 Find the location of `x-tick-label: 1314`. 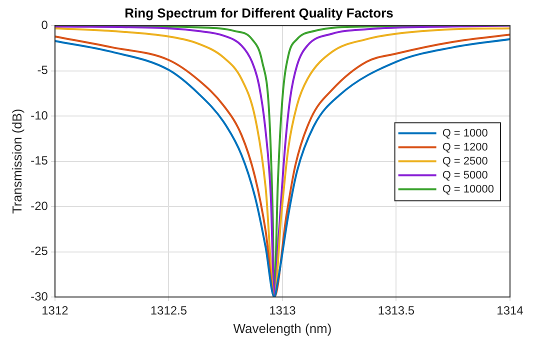

x-tick-label: 1314 is located at coordinates (510, 311).